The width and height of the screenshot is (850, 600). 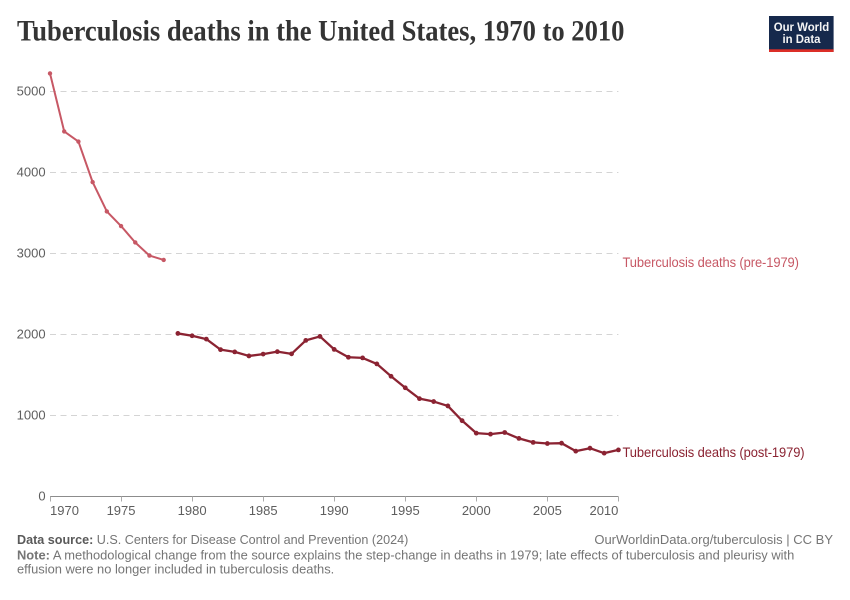 I want to click on svg-text:OurWorldinData.org/tuberculosi: OurWorldinData.org/tuberculosis | CC BY, so click(x=713, y=539).